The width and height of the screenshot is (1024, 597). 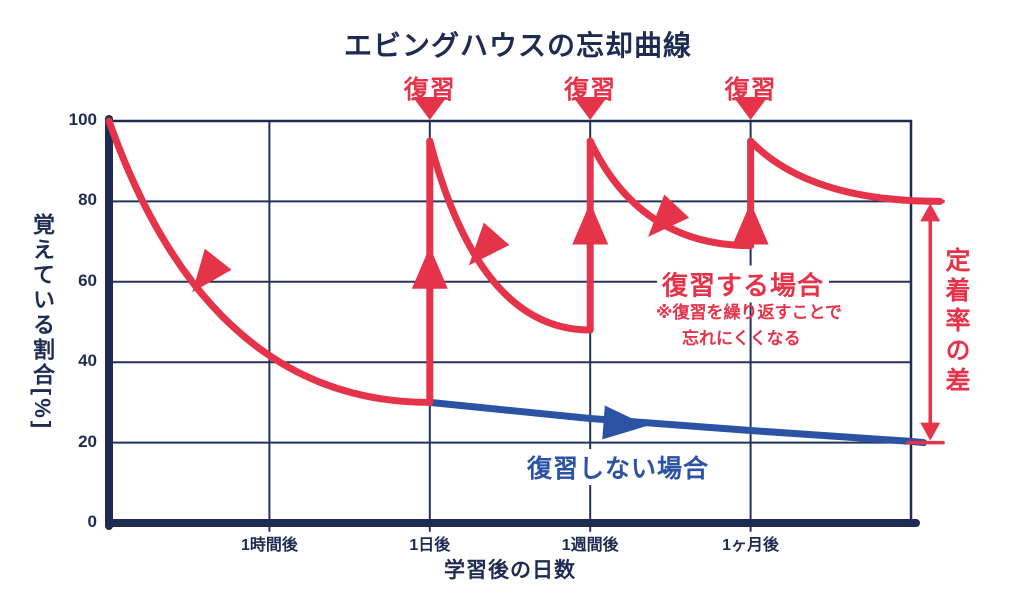 What do you see at coordinates (749, 312) in the screenshot?
I see `review-note-line-1: ※復習を繰り返すことで` at bounding box center [749, 312].